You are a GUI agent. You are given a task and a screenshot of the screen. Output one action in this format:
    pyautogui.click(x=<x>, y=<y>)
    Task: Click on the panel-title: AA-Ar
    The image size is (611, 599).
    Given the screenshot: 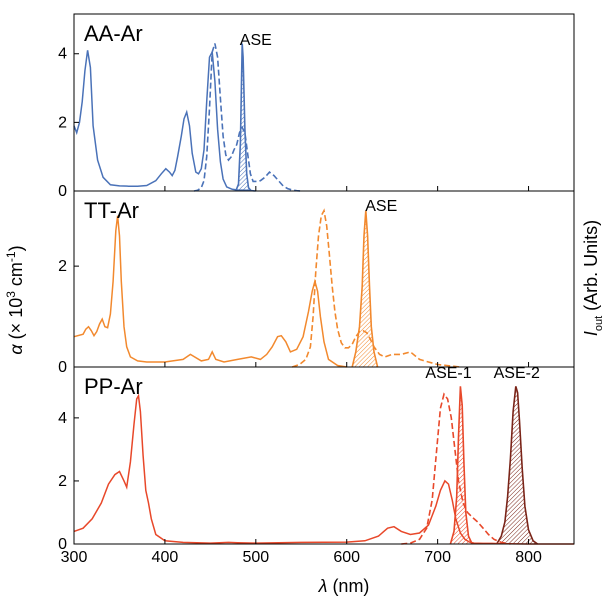 What is the action you would take?
    pyautogui.click(x=113, y=33)
    